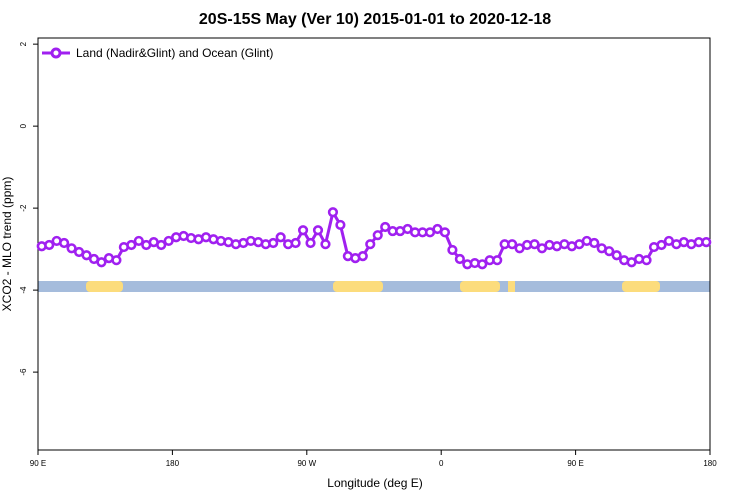 The image size is (750, 500). What do you see at coordinates (374, 483) in the screenshot?
I see `x-axis-label: Longitude (deg E)` at bounding box center [374, 483].